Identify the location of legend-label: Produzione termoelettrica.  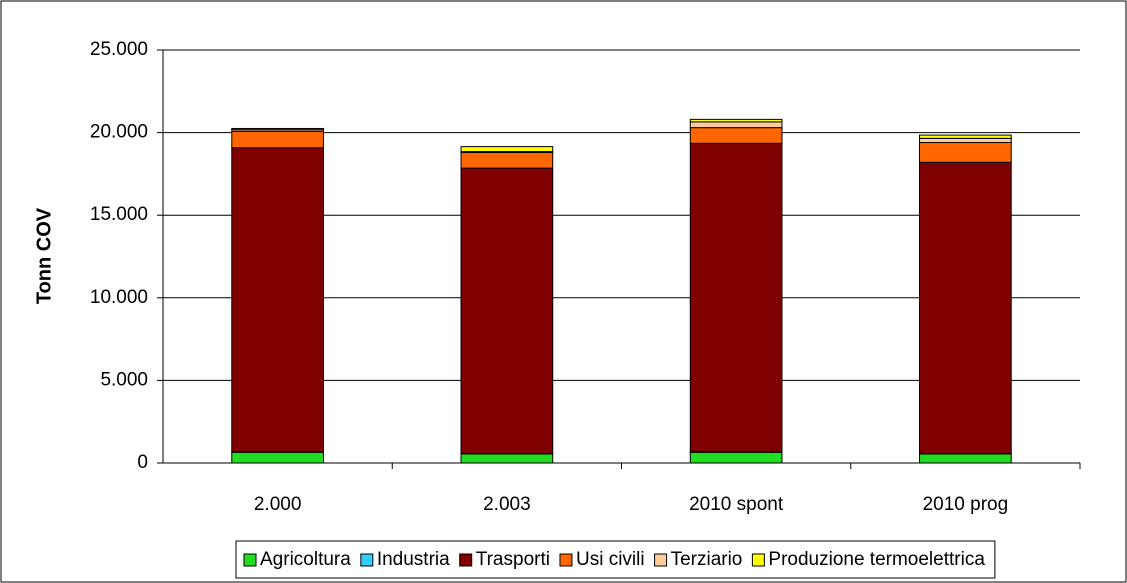
(876, 559).